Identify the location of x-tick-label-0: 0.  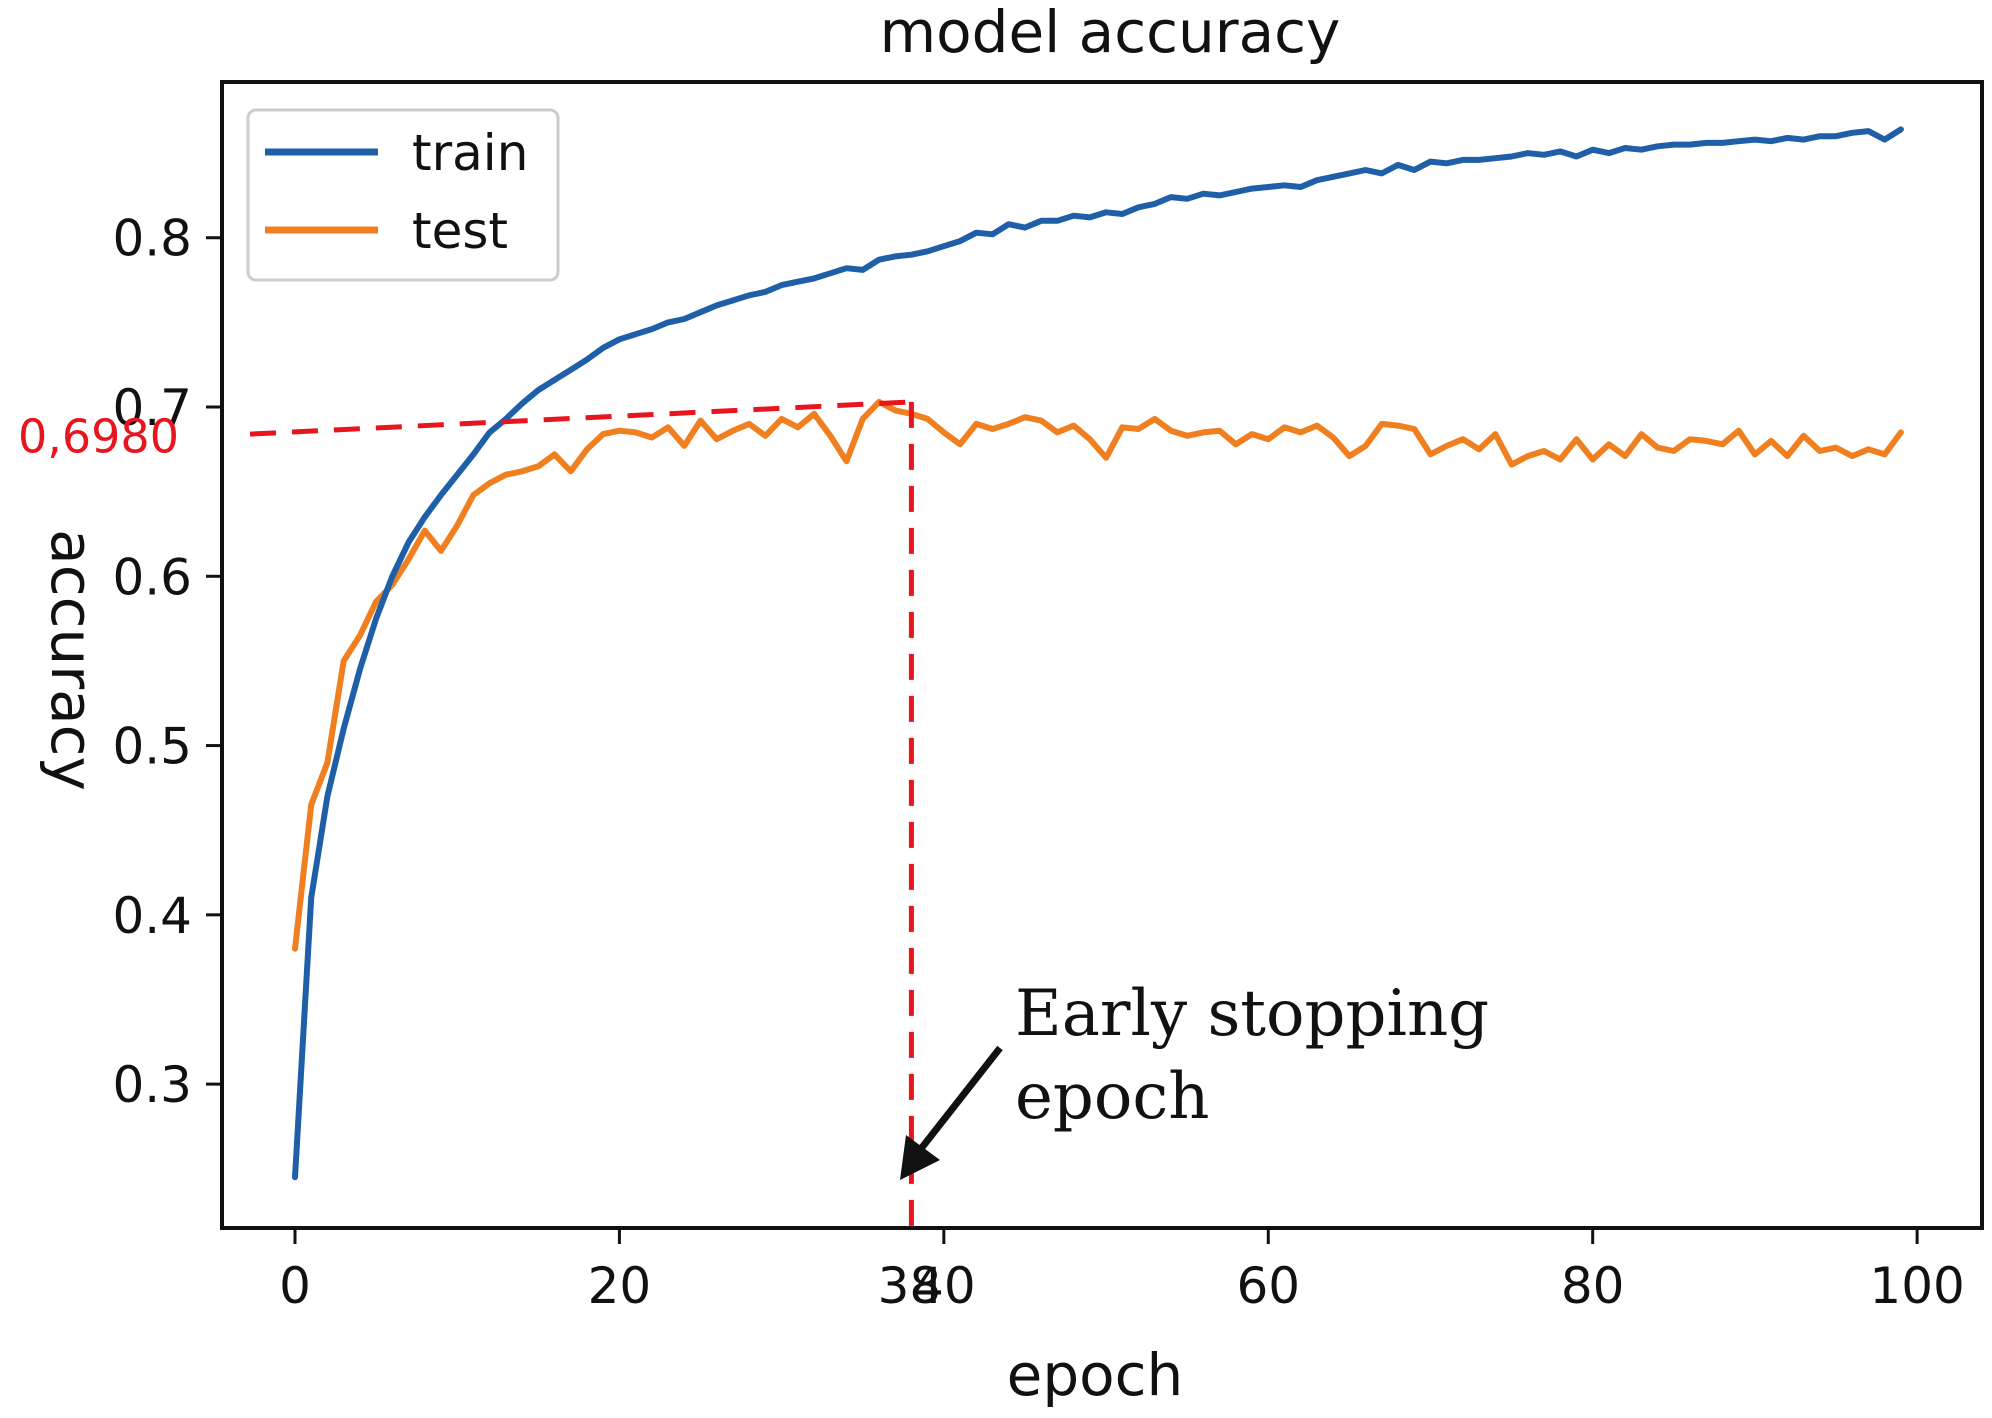
(295, 1286).